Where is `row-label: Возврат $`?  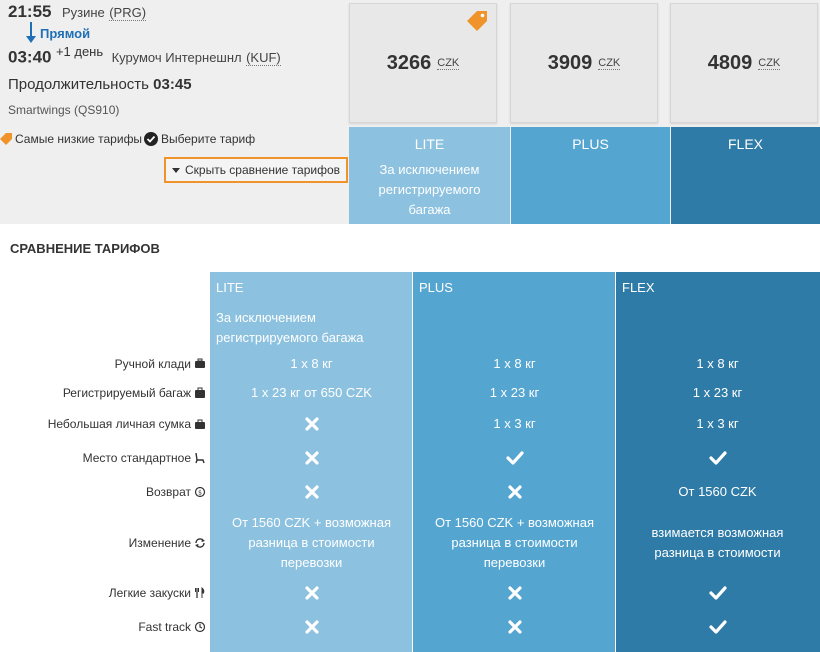 row-label: Возврат $ is located at coordinates (176, 492).